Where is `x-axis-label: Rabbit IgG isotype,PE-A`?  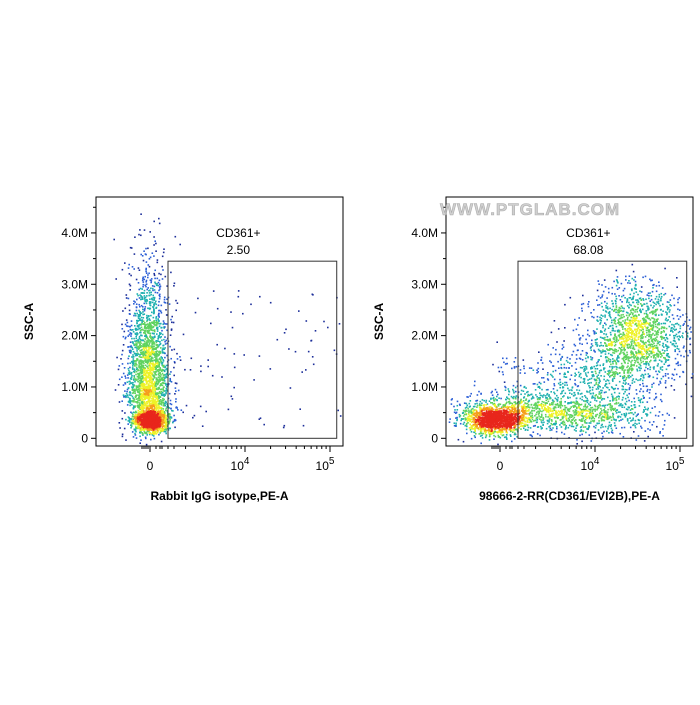
x-axis-label: Rabbit IgG isotype,PE-A is located at coordinates (219, 496).